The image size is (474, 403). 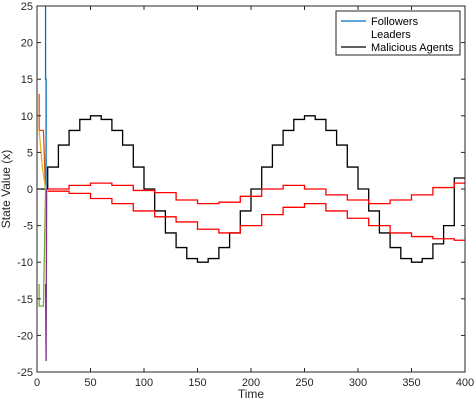 What do you see at coordinates (25, 373) in the screenshot?
I see `y-tick-label: -25` at bounding box center [25, 373].